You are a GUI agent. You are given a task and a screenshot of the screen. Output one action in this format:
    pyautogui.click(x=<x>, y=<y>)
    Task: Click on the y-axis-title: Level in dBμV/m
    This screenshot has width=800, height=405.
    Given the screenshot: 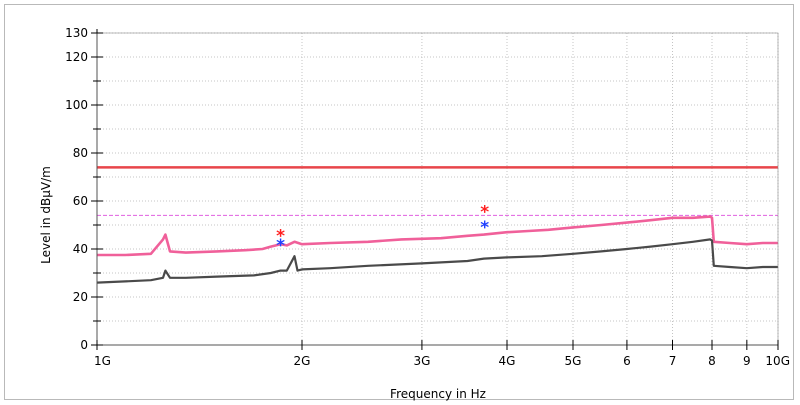 What is the action you would take?
    pyautogui.click(x=46, y=215)
    